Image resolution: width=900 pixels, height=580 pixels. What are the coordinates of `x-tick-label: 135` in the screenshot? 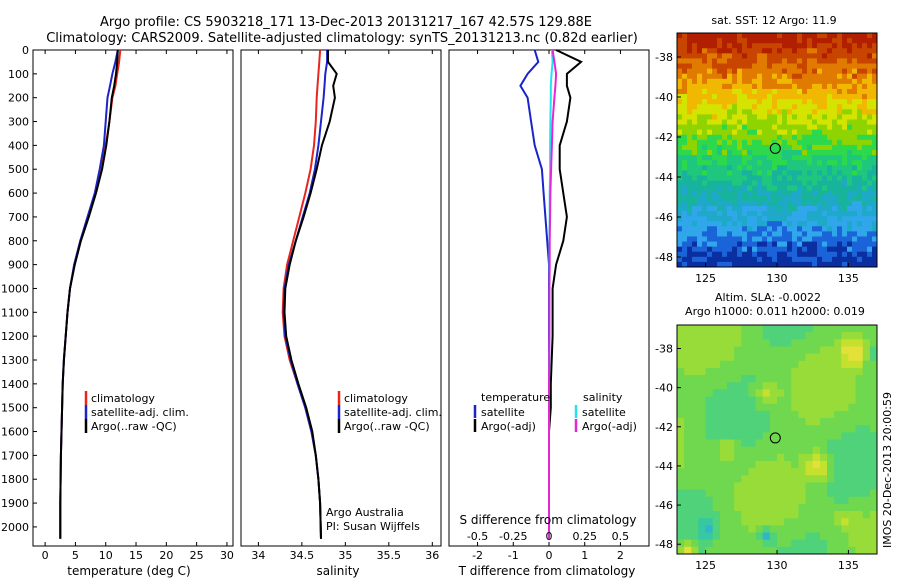 It's located at (848, 278).